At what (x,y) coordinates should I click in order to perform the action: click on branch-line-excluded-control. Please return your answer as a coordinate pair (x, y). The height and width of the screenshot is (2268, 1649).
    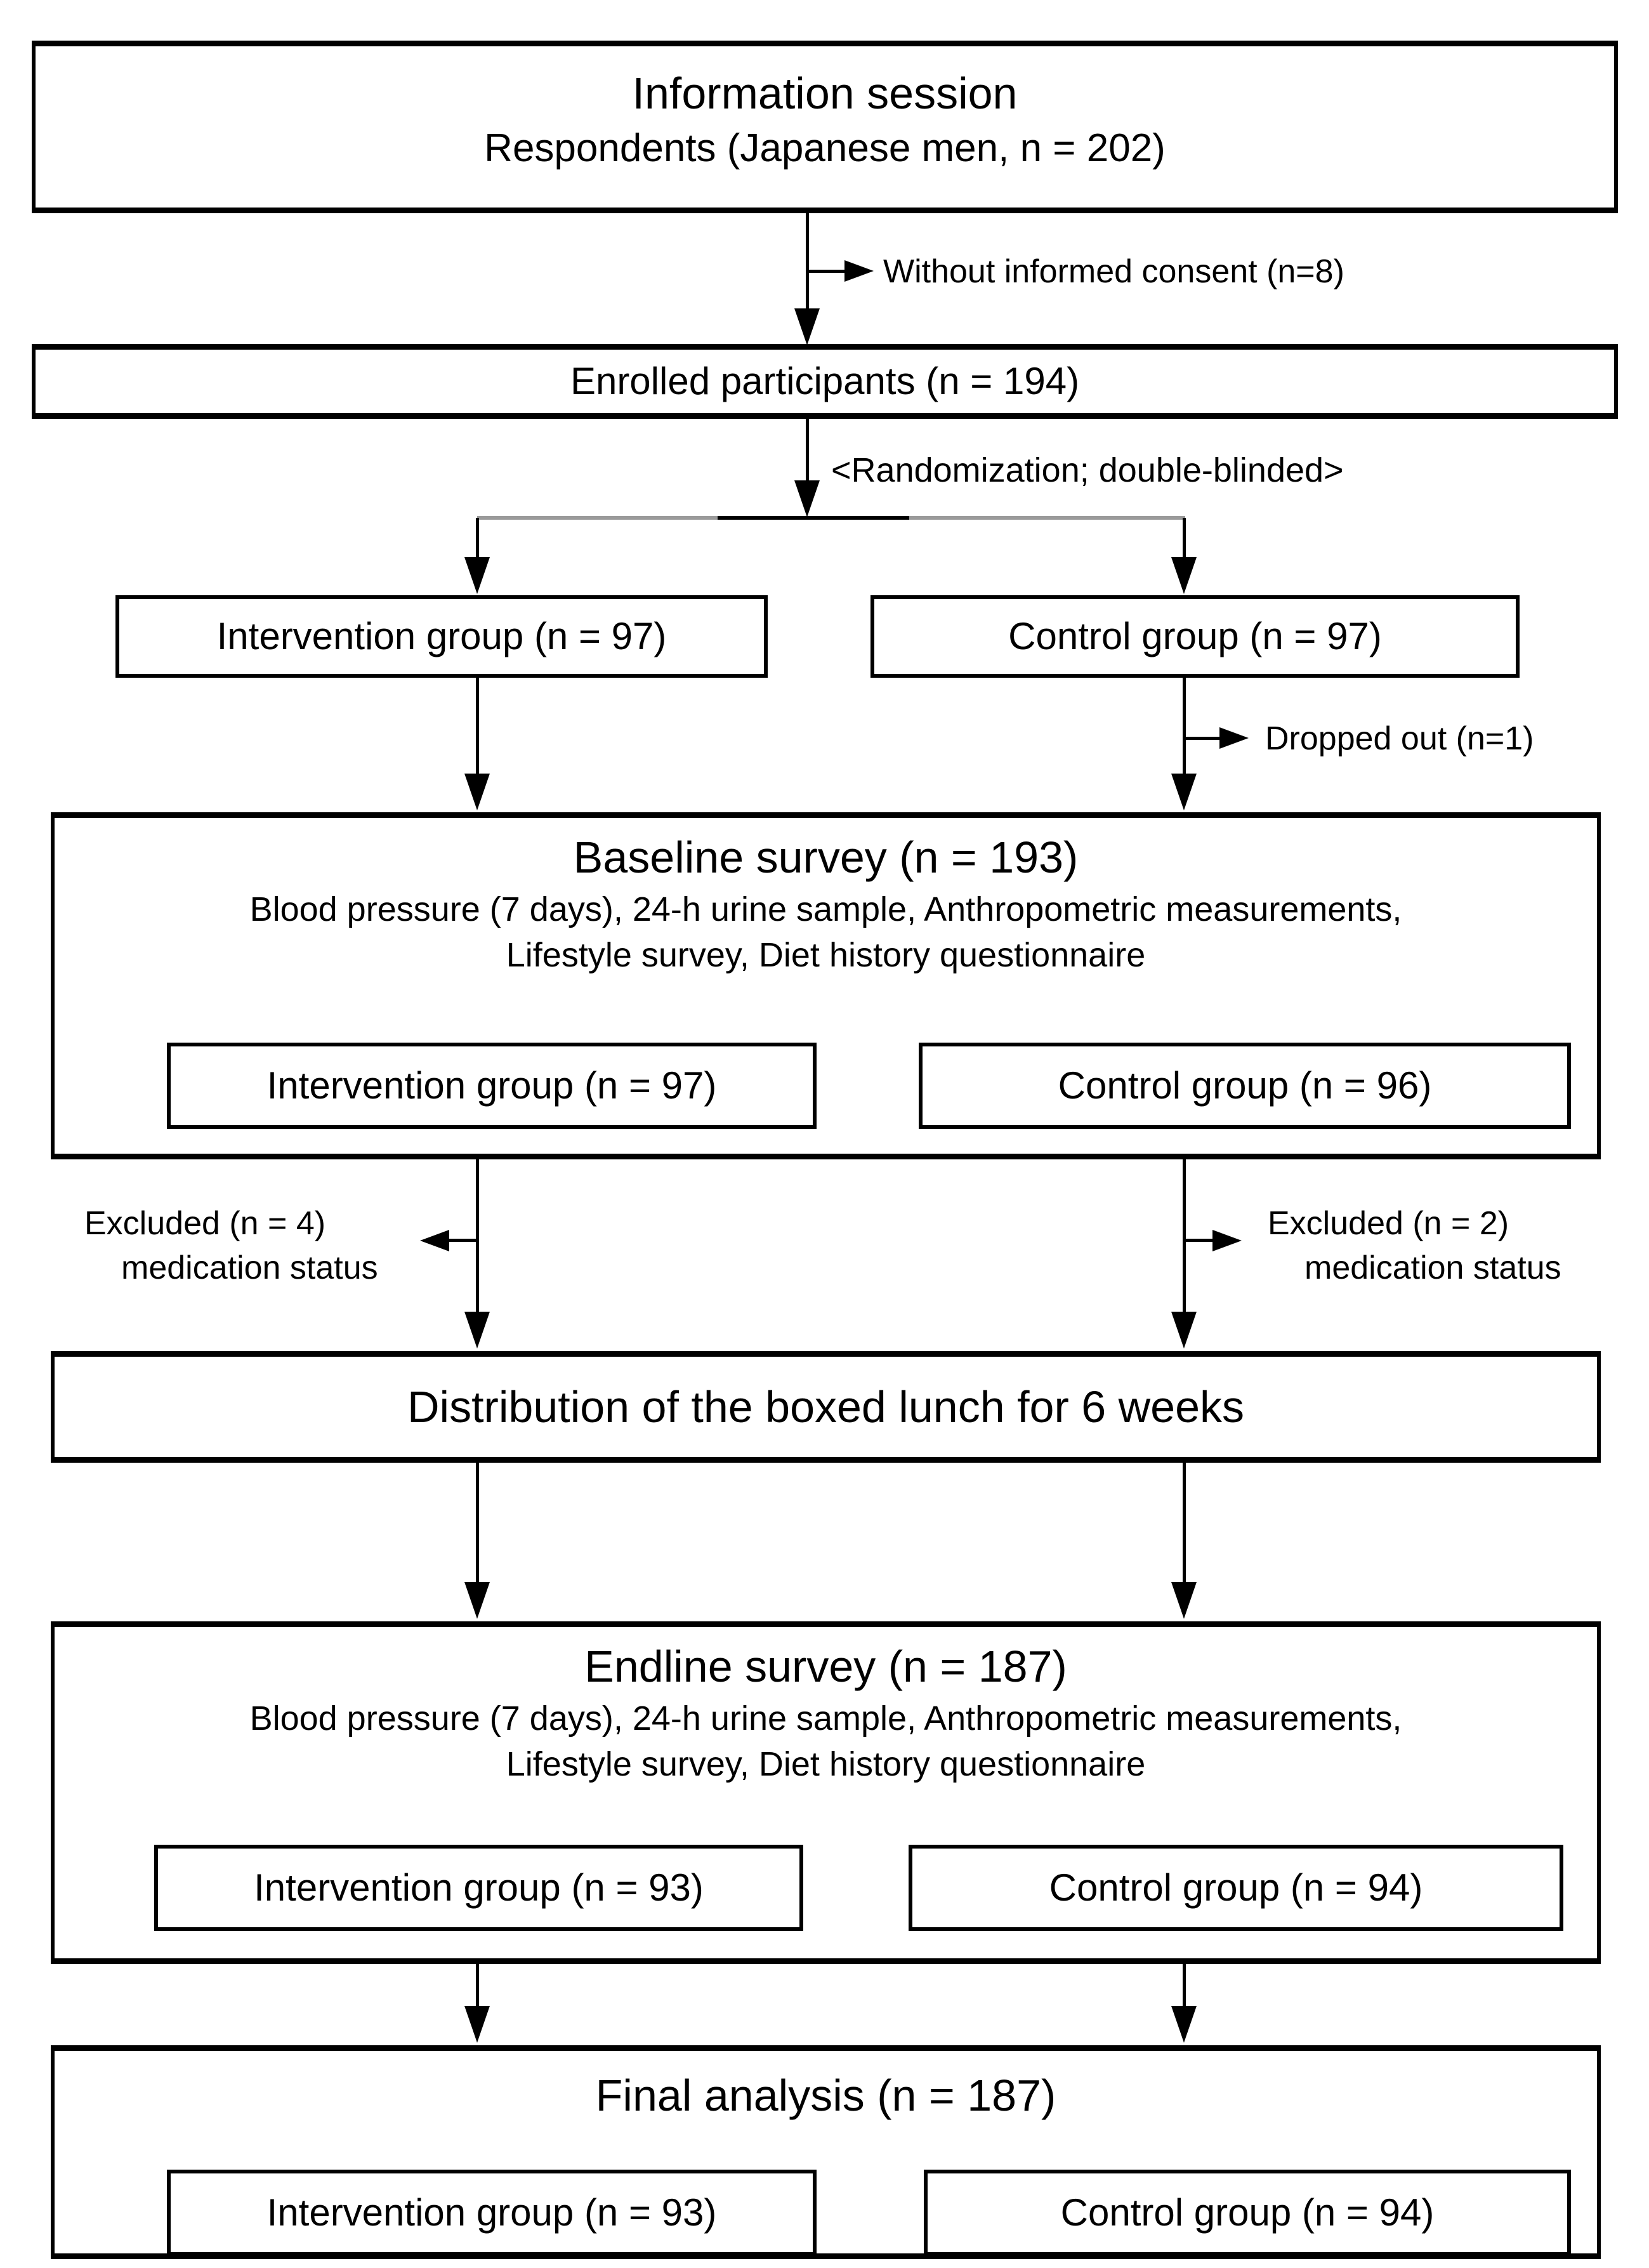
    Looking at the image, I should click on (1199, 1240).